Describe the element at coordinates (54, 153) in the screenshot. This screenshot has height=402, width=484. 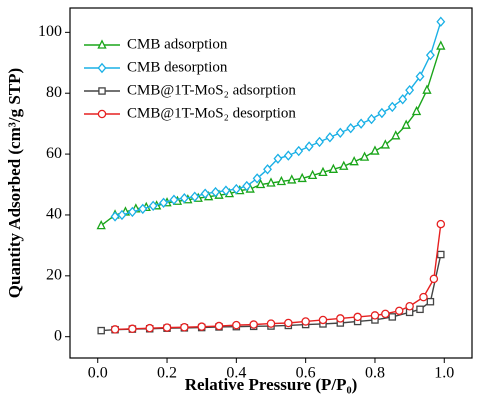
I see `y-tick-label: 60` at that location.